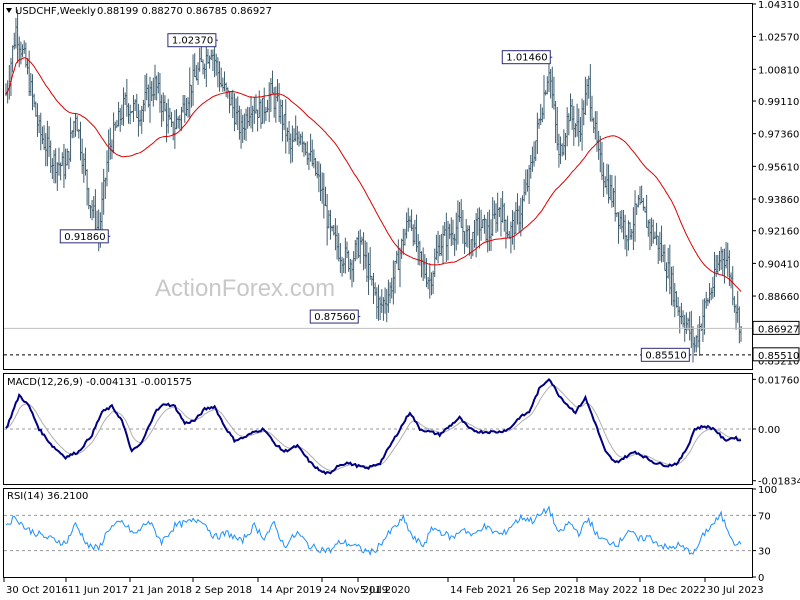  Describe the element at coordinates (778, 70) in the screenshot. I see `price-tick-label: 1.00810` at that location.